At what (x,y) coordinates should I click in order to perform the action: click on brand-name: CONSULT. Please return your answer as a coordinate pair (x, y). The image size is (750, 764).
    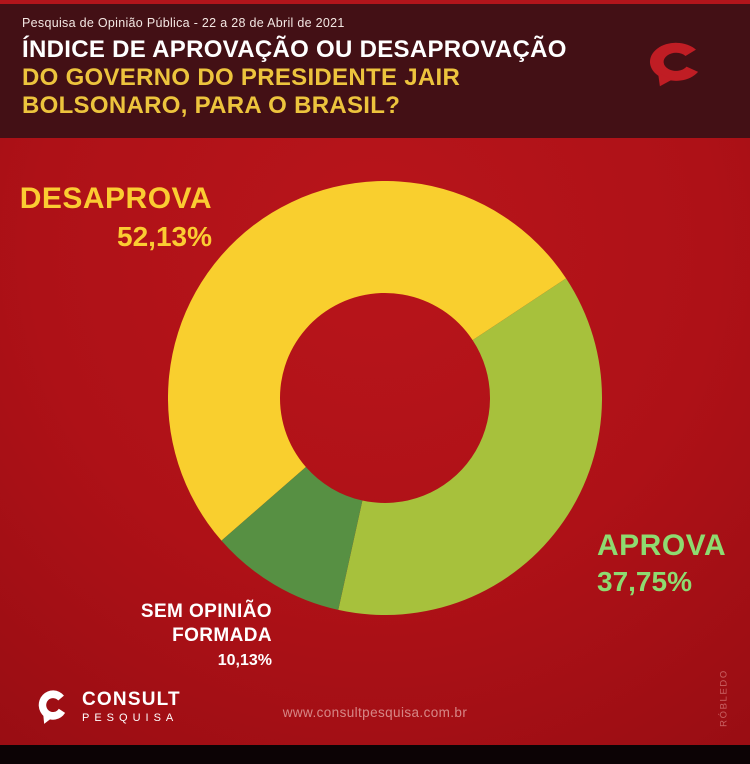
    Looking at the image, I should click on (131, 699).